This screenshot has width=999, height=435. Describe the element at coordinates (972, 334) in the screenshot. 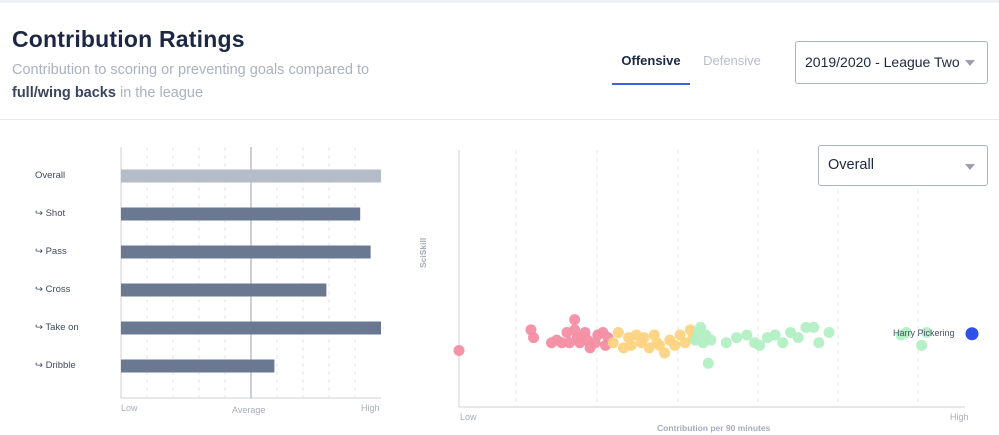

I see `scatter-point-highlight` at that location.